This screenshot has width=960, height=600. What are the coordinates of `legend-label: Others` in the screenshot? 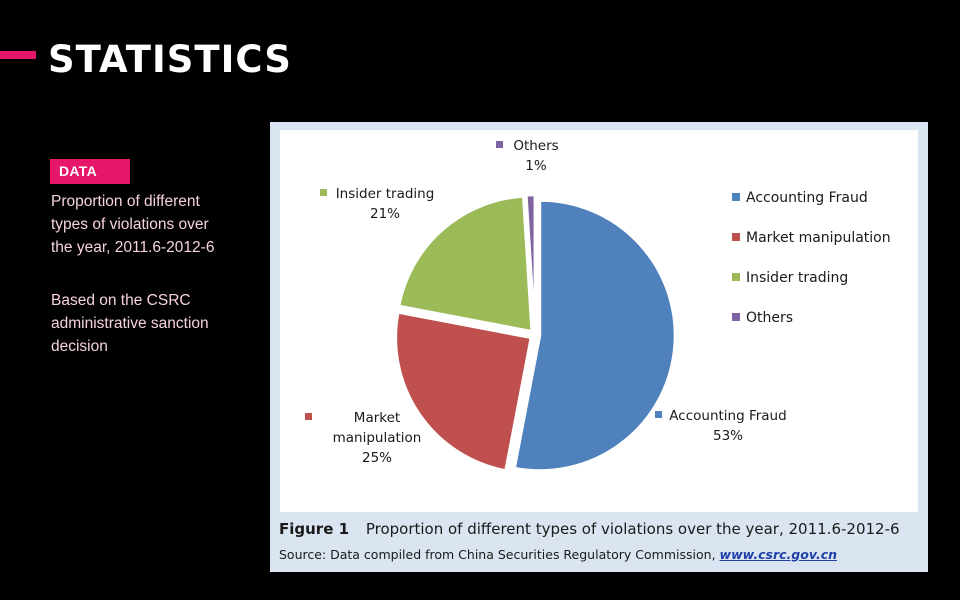 It's located at (769, 318).